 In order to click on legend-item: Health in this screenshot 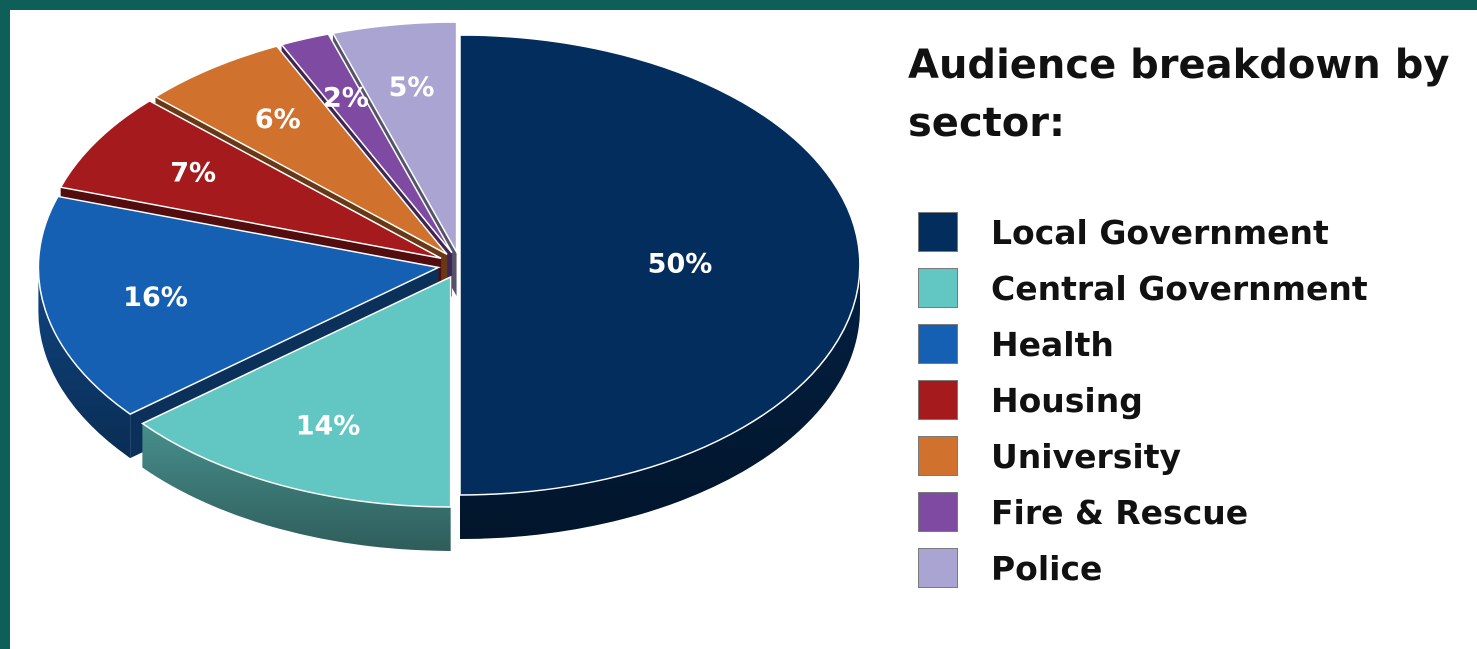, I will do `click(1143, 344)`.